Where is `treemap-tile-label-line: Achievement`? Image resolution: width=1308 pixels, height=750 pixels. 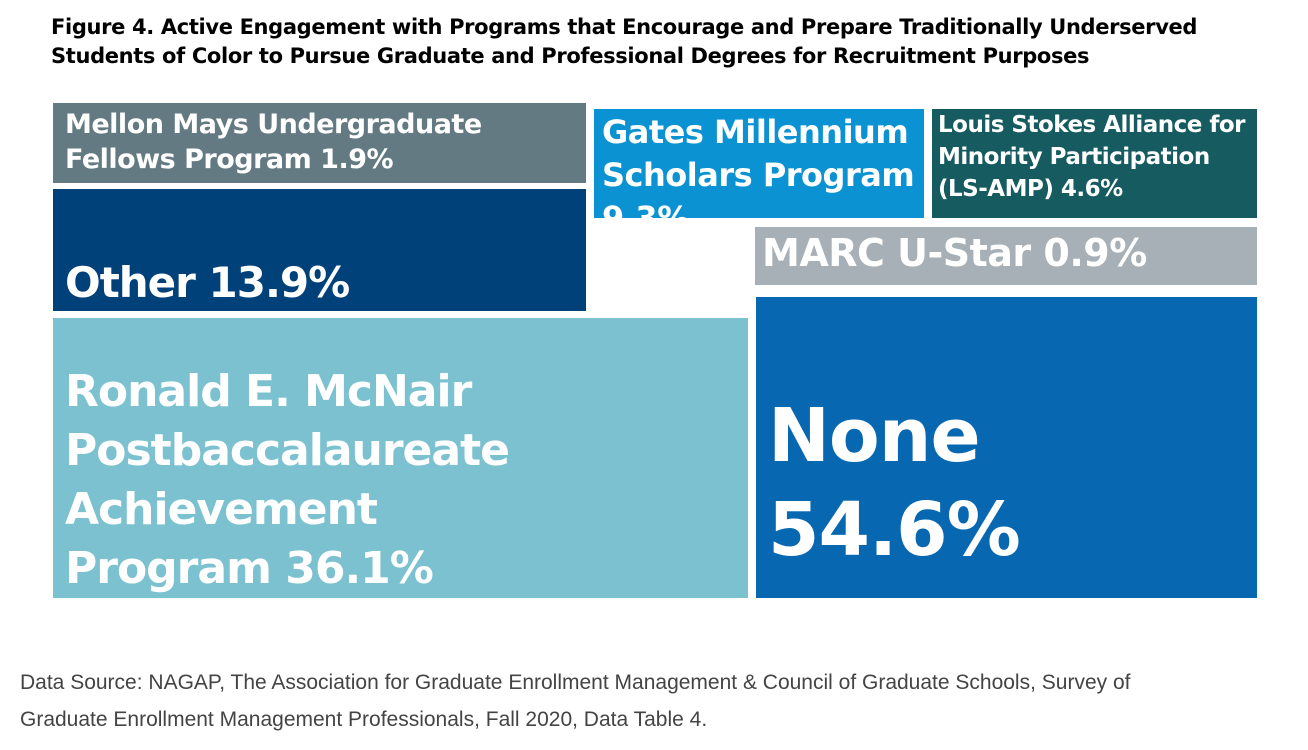 treemap-tile-label-line: Achievement is located at coordinates (221, 509).